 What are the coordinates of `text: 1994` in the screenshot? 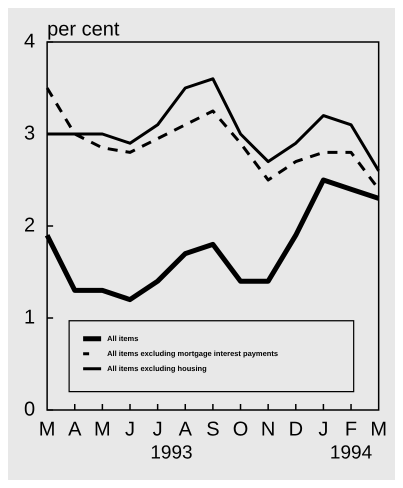 It's located at (351, 453).